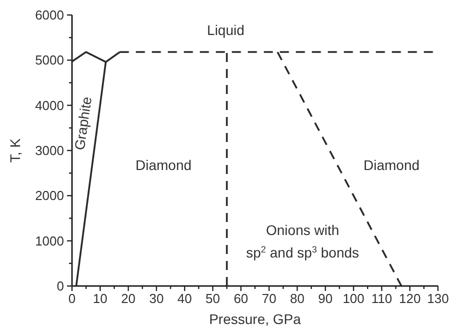  I want to click on y-tick-label: 5000, so click(49, 60).